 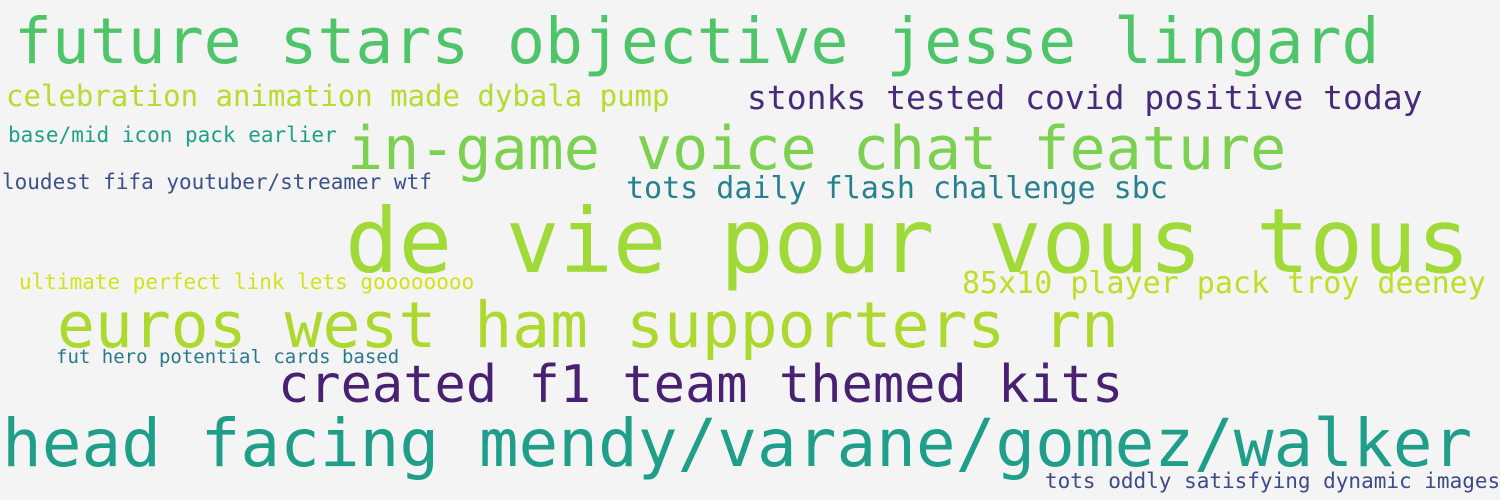 What do you see at coordinates (172, 135) in the screenshot?
I see `phrase-base-mid-icon: base/mid icon pack earlier` at bounding box center [172, 135].